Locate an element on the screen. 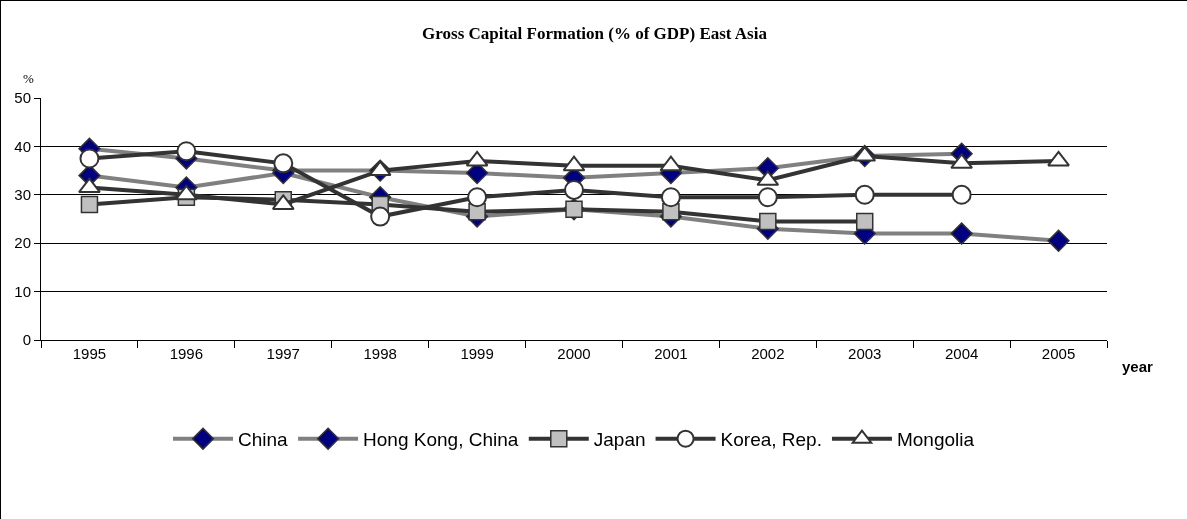 The height and width of the screenshot is (519, 1187). x-tick-label: 1998 is located at coordinates (380, 353).